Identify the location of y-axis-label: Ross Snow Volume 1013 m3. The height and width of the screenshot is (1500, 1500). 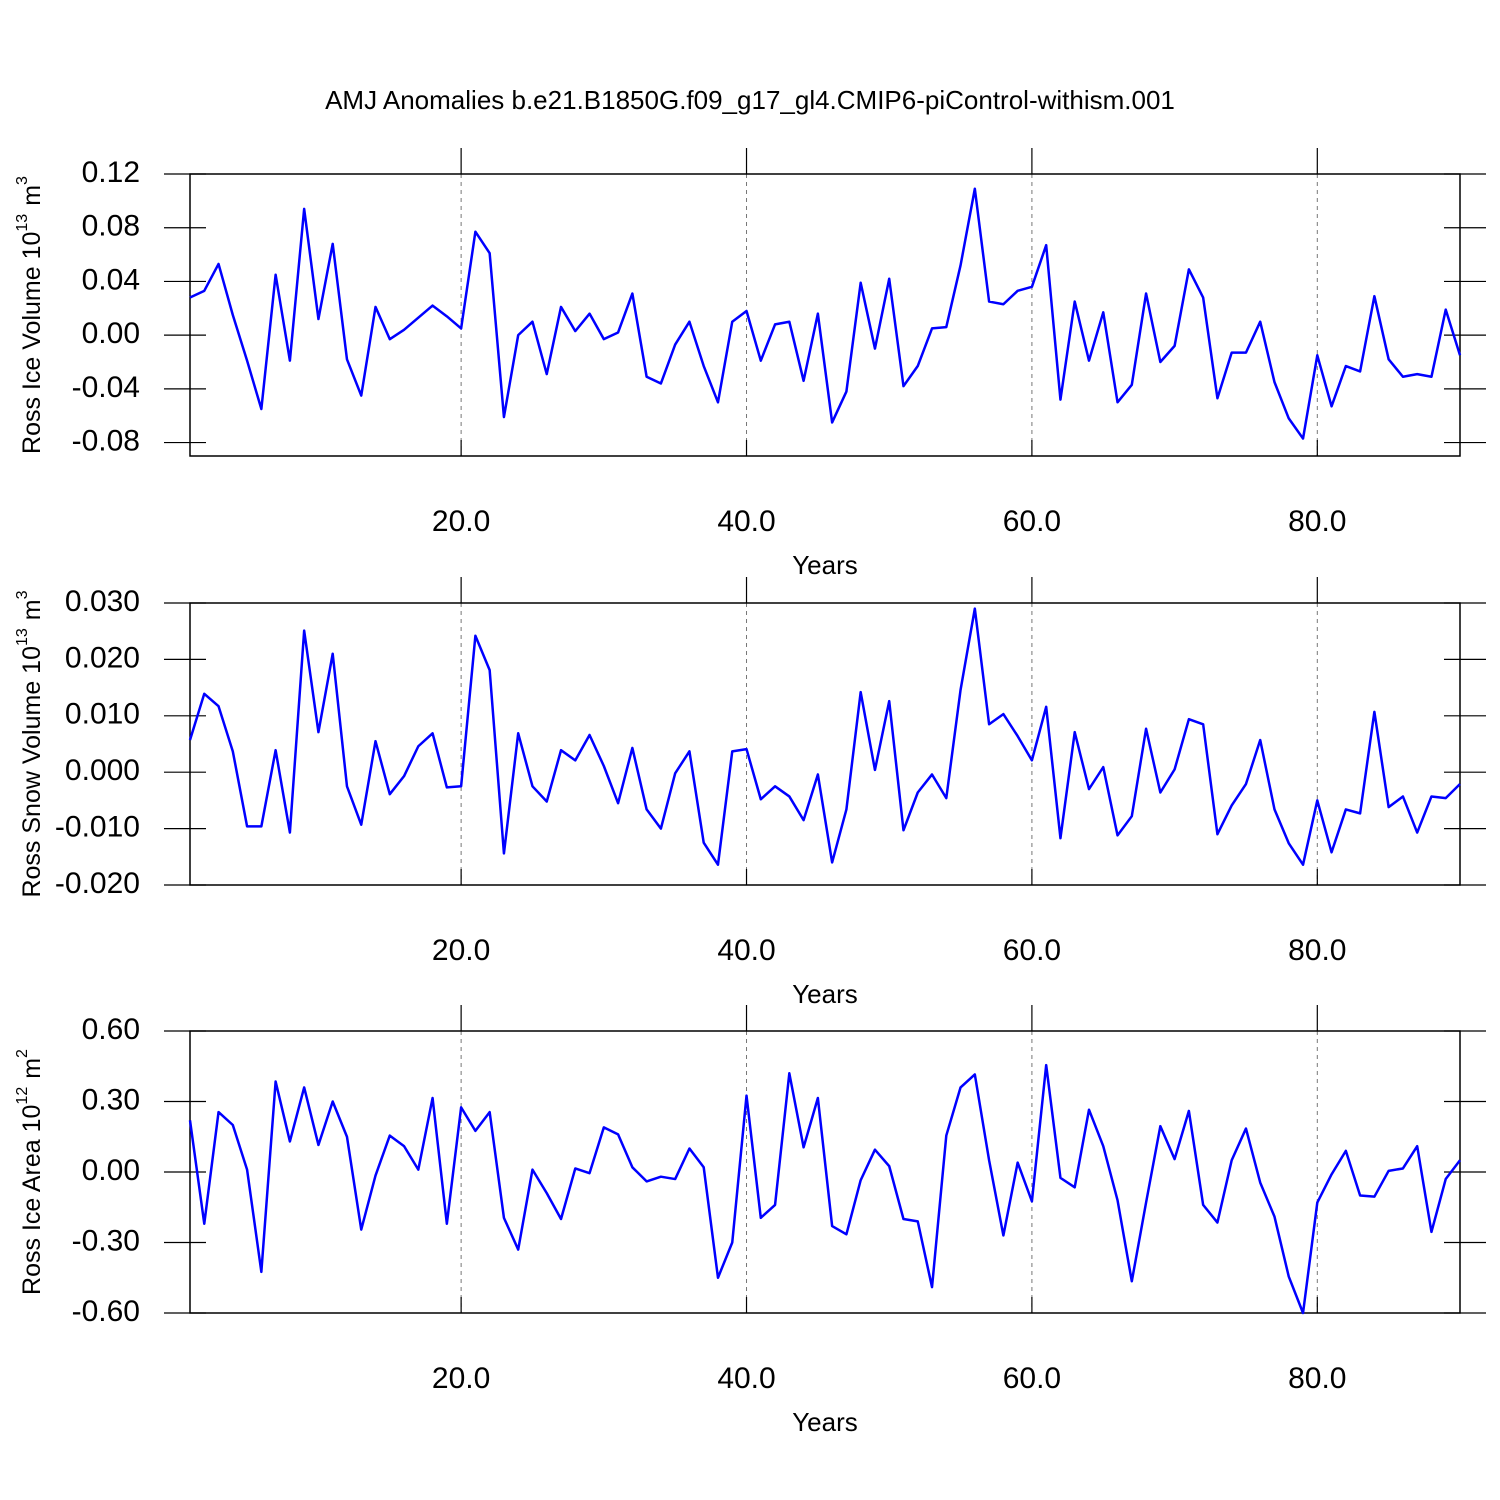
(29, 743).